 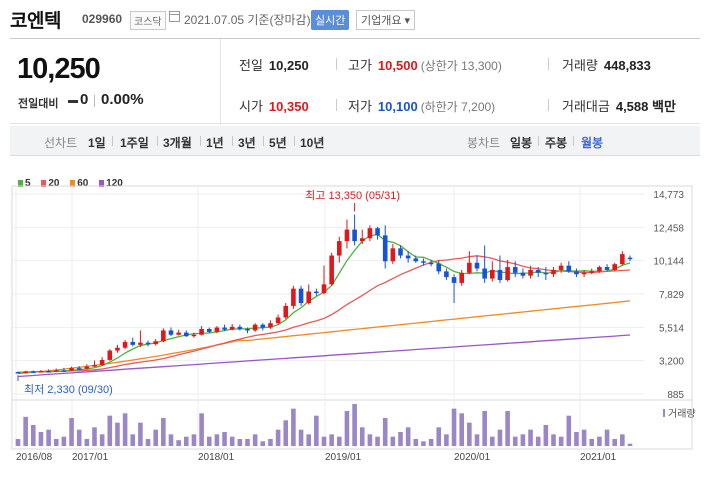 I want to click on flat-icon, so click(x=73, y=101).